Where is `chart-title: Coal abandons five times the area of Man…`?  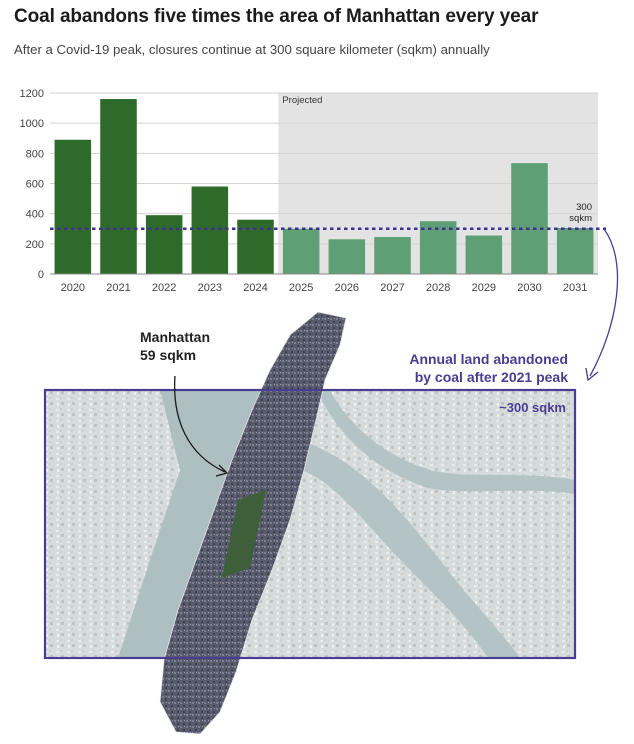
chart-title: Coal abandons five times the area of Man… is located at coordinates (276, 16).